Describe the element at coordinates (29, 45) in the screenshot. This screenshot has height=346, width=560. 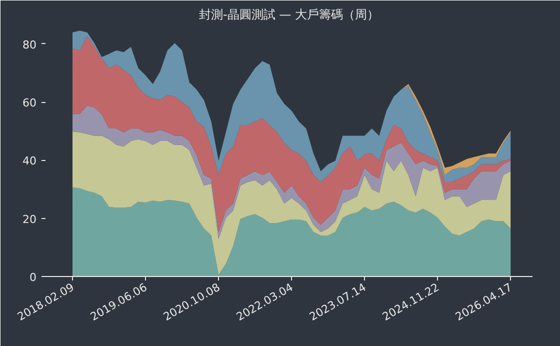
I see `y-tick-label: 80` at that location.